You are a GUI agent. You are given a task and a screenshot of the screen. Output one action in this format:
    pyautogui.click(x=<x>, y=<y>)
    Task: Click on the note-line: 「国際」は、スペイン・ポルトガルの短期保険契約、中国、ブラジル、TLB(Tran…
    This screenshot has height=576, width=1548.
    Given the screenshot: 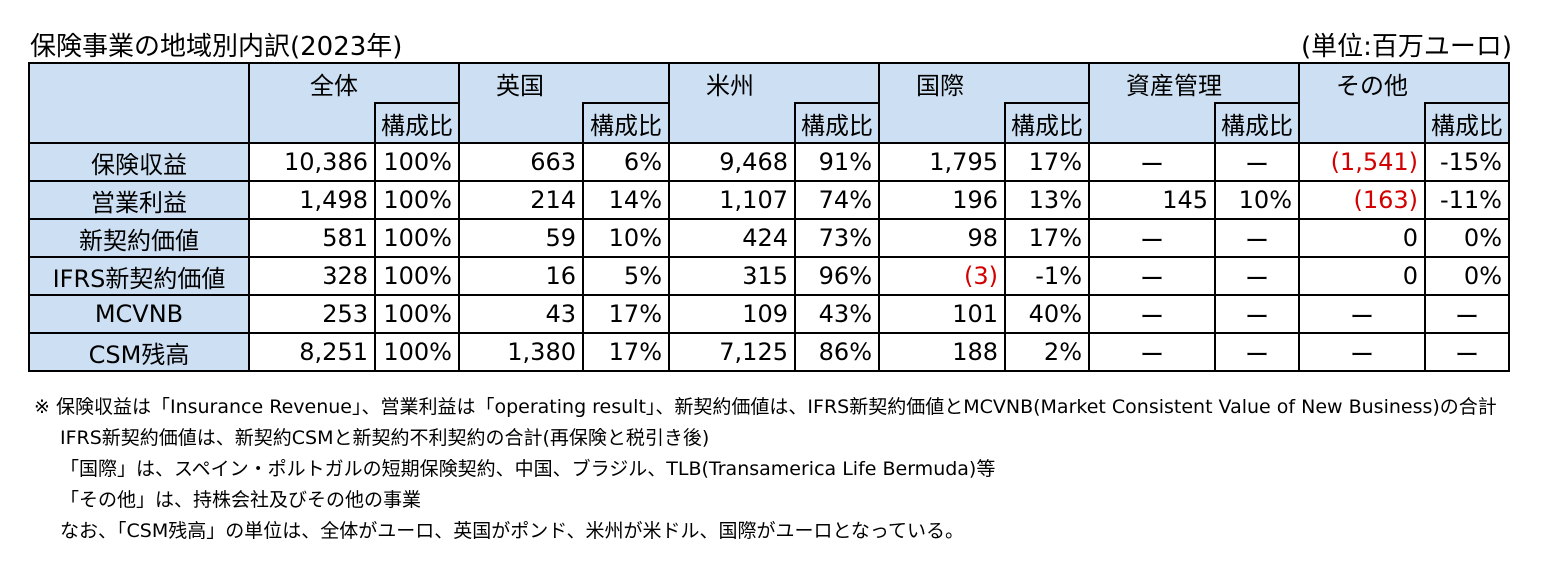 What is the action you would take?
    pyautogui.click(x=528, y=469)
    